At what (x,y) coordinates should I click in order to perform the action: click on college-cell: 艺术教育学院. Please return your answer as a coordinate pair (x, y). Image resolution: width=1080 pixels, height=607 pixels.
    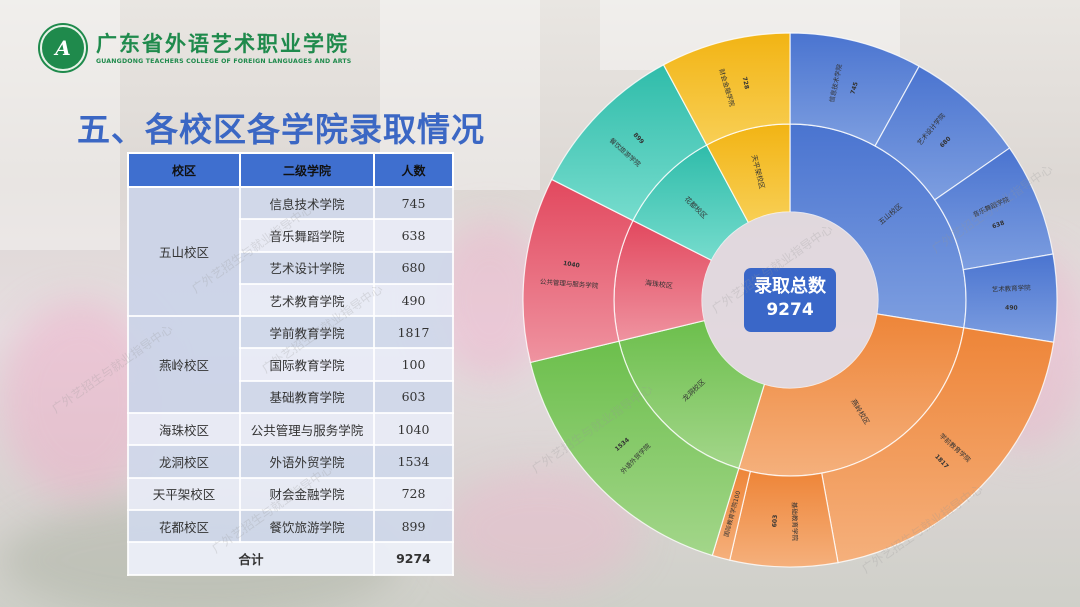
    Looking at the image, I should click on (307, 300).